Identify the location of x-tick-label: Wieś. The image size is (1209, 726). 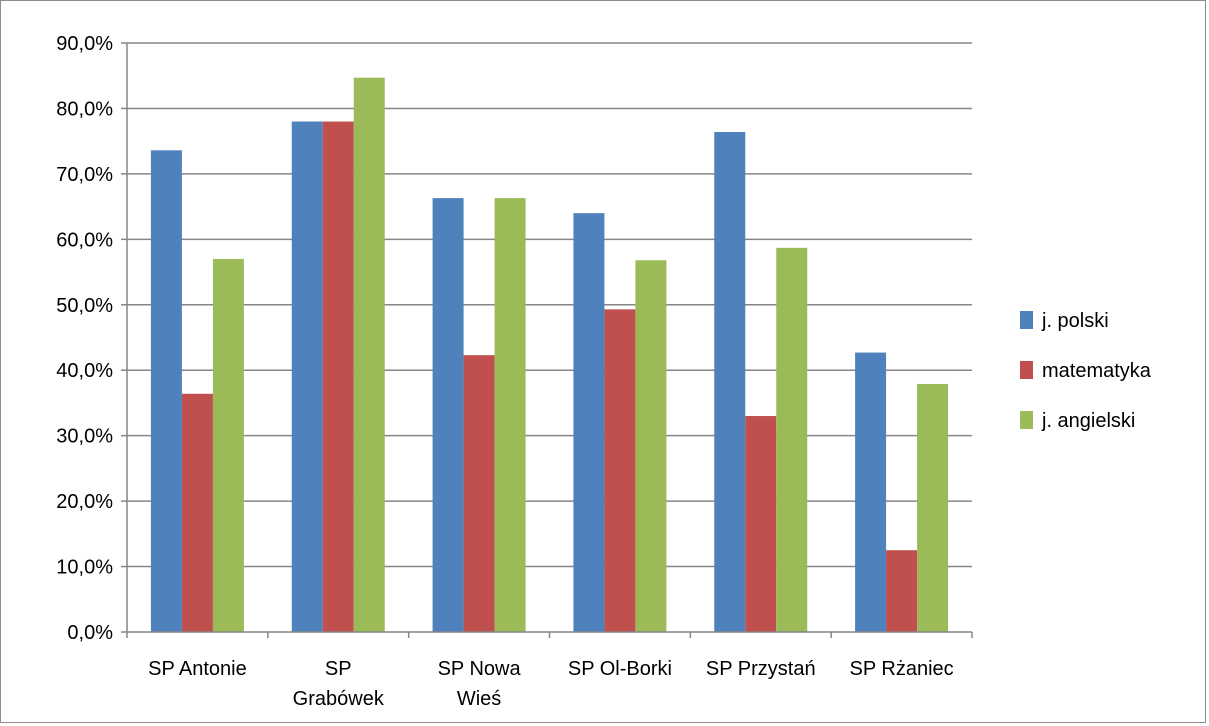
(479, 699).